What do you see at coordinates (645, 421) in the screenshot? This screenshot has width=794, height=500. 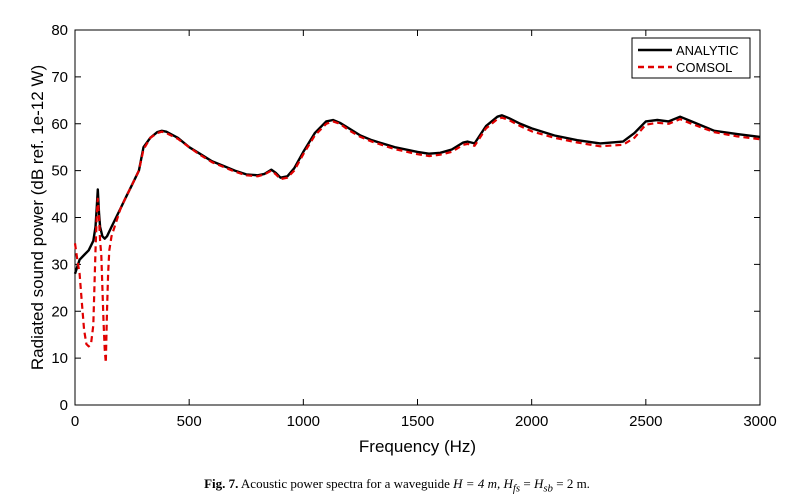 I see `x-tick-label: 2500` at bounding box center [645, 421].